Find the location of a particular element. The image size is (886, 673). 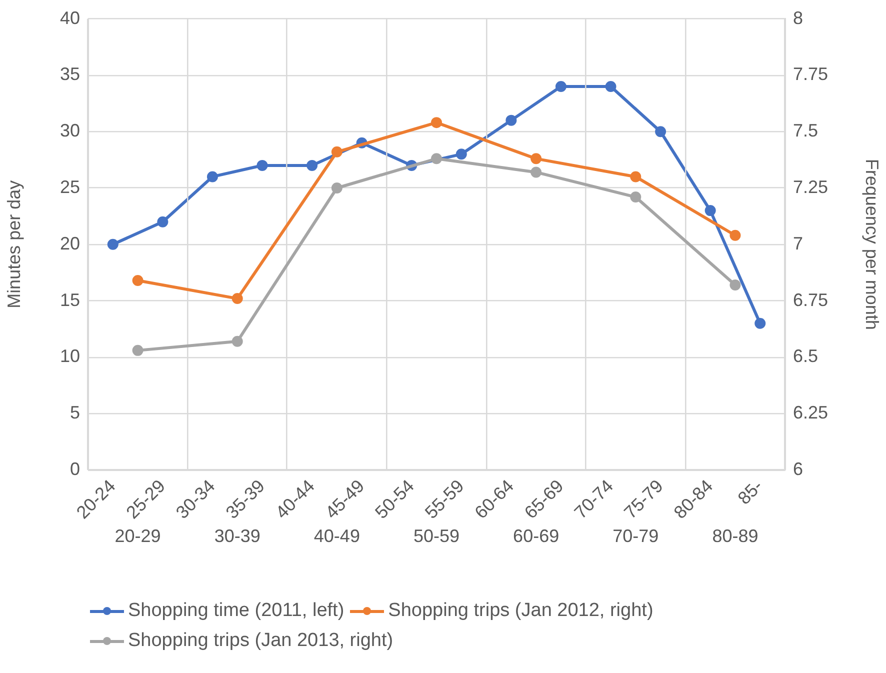

y-tick-label: 15 is located at coordinates (70, 300).